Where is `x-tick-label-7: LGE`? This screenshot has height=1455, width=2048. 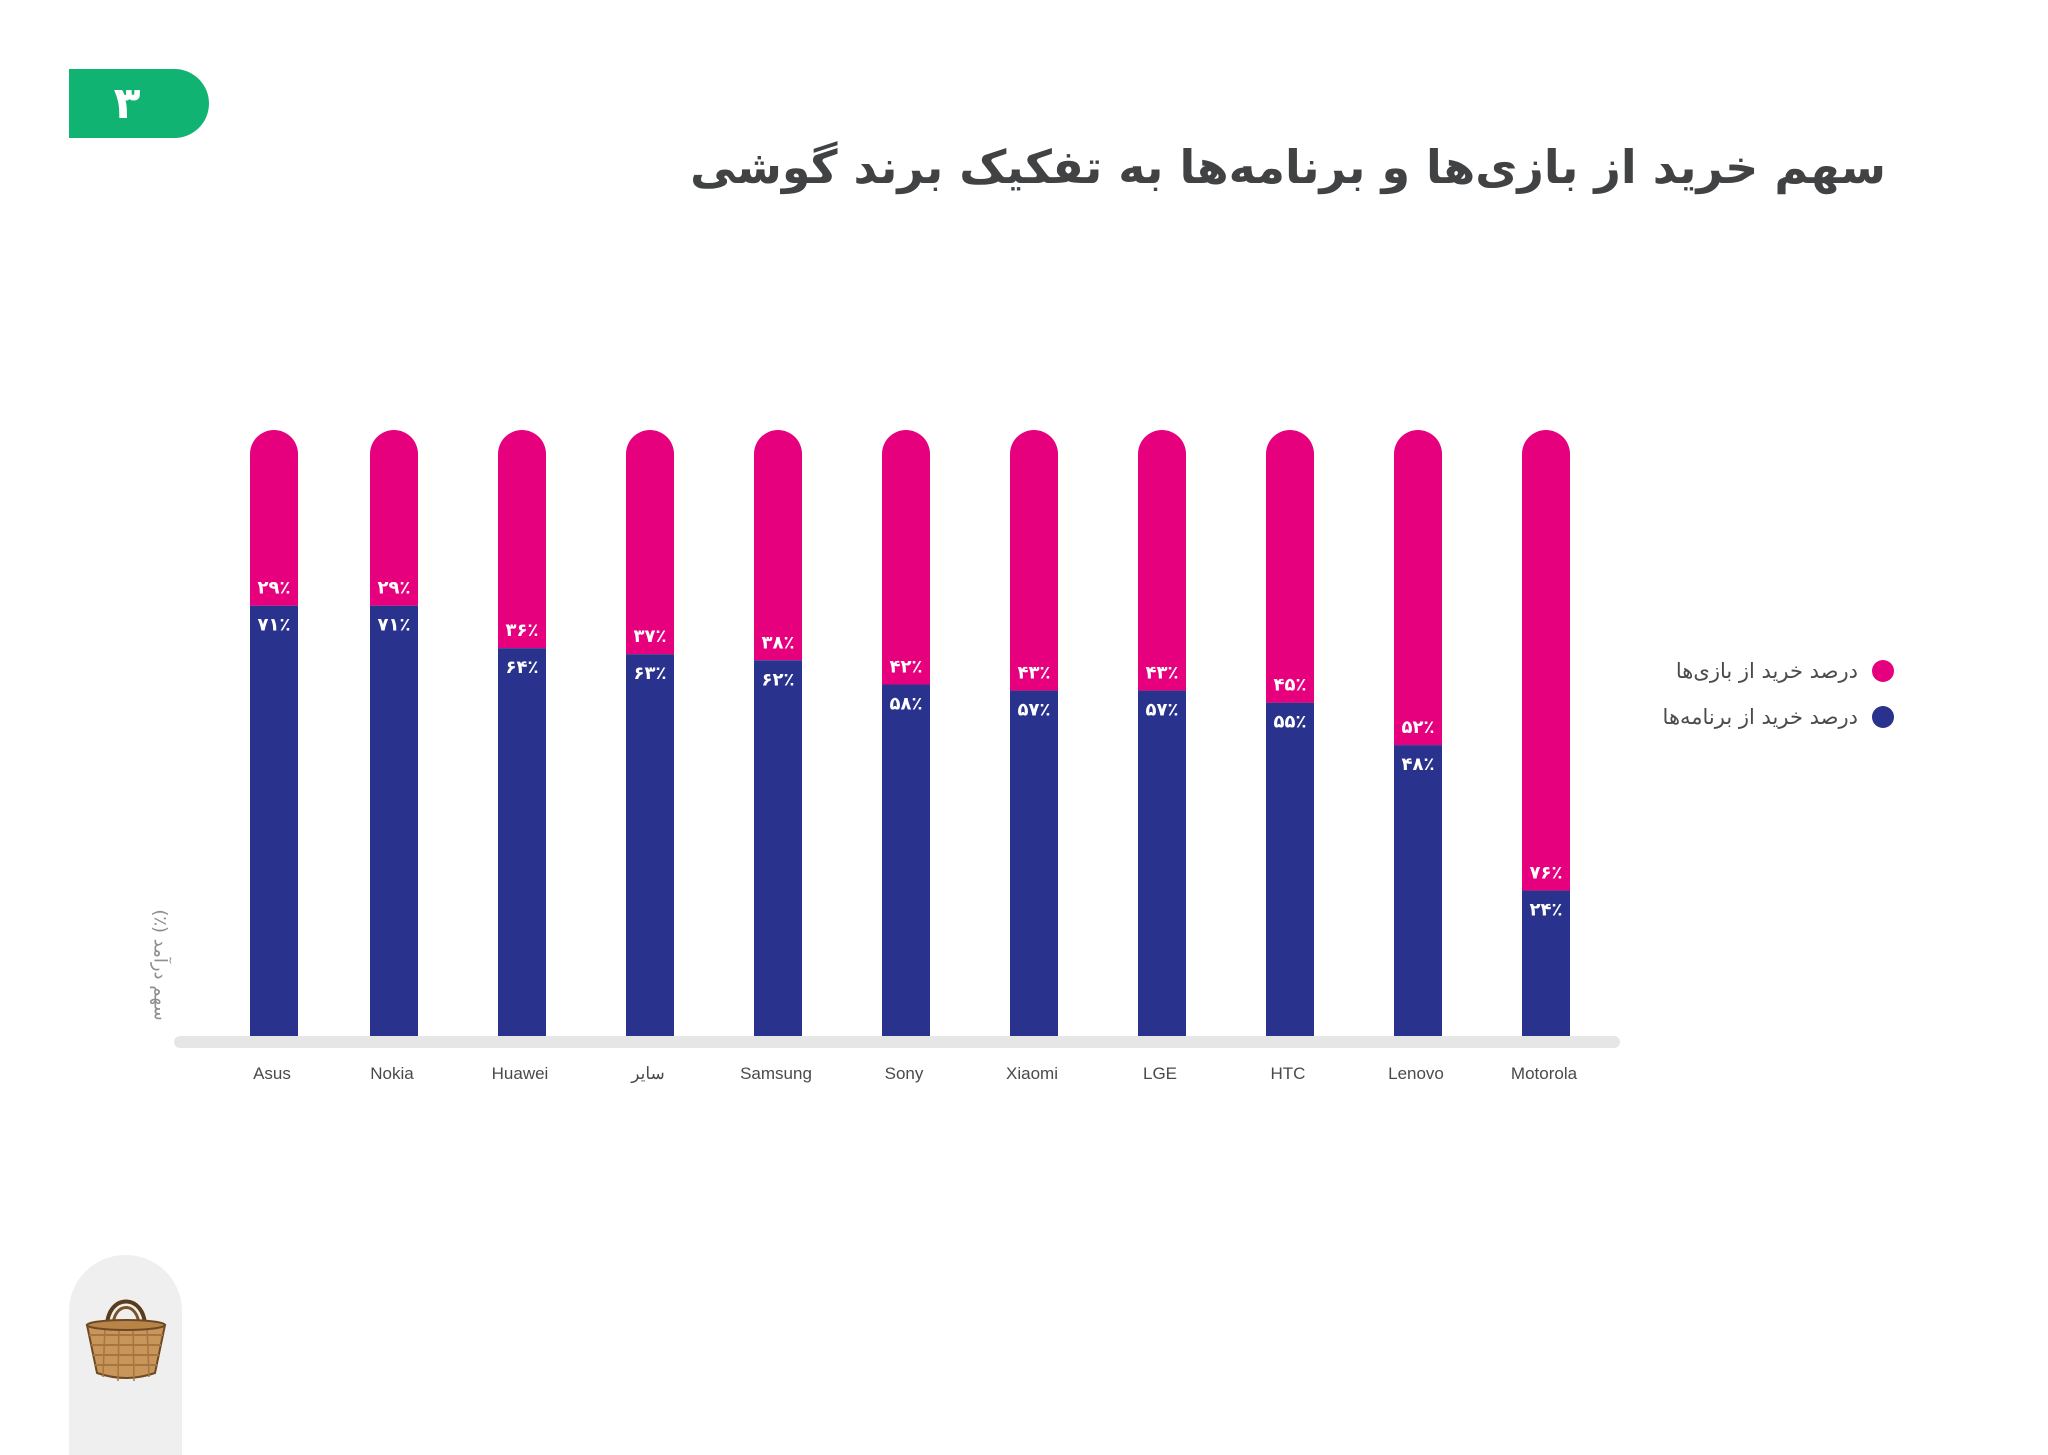 x-tick-label-7: LGE is located at coordinates (1160, 1073).